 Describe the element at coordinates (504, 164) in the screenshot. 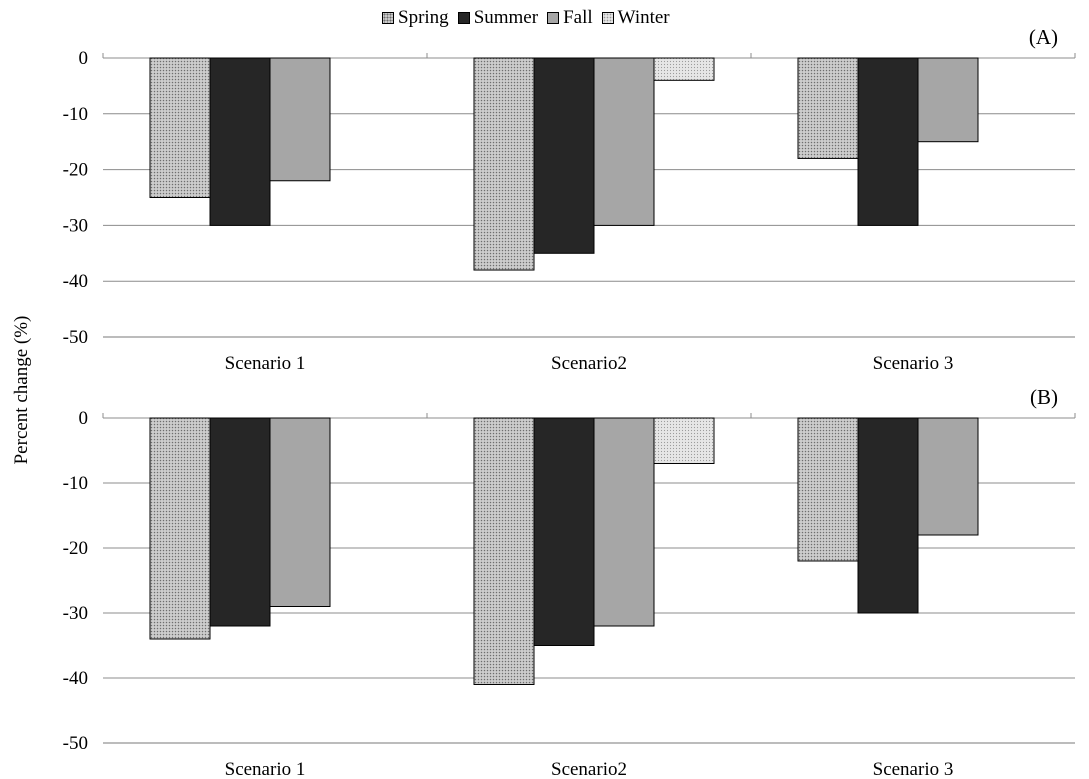

I see `panel-a-bar-spring-scenario2` at that location.